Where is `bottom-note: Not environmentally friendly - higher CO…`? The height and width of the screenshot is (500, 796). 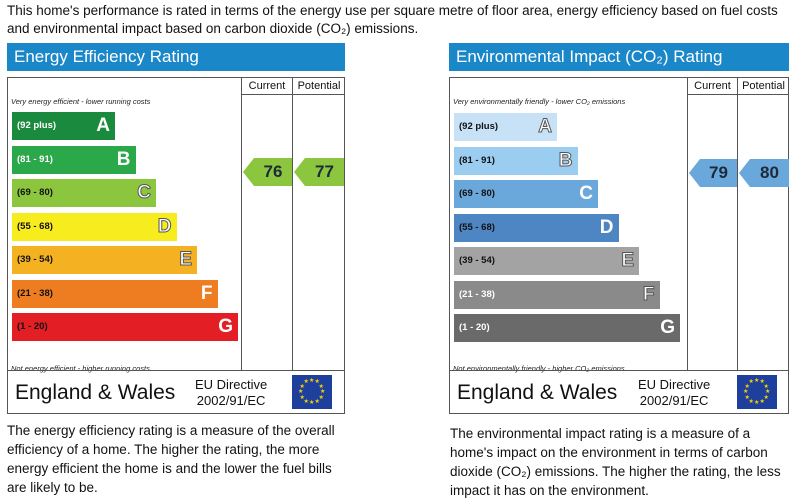
bottom-note: Not environmentally friendly - higher CO… is located at coordinates (539, 368).